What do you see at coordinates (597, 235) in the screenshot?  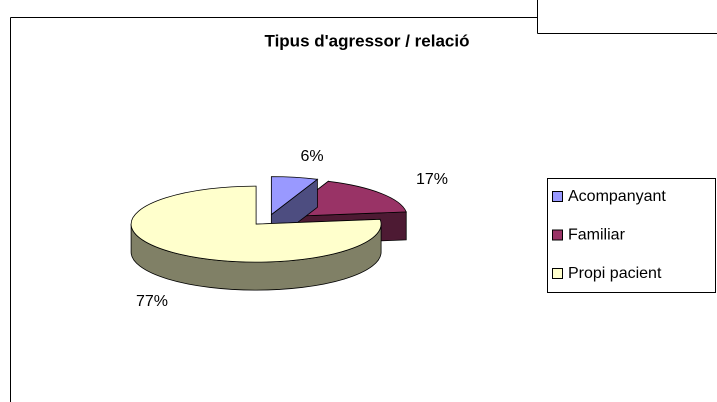 I see `legend-label: Familiar` at bounding box center [597, 235].